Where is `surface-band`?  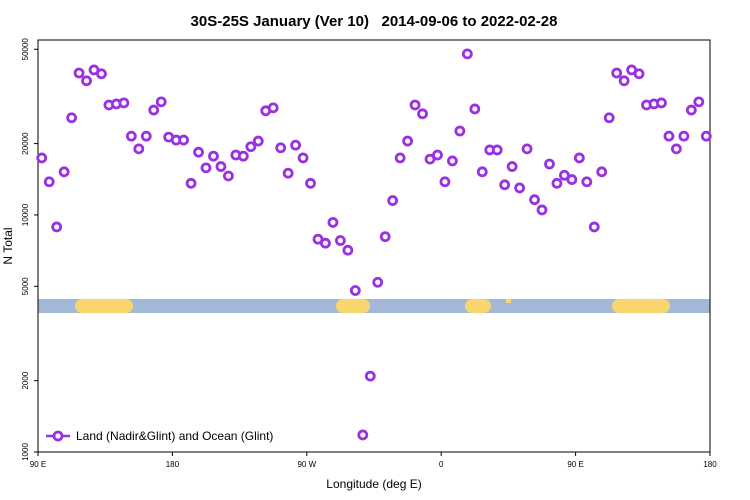
surface-band is located at coordinates (374, 306).